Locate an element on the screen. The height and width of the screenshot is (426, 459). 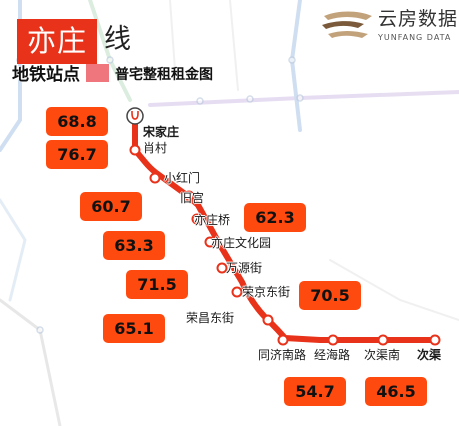
station-label-ciqunan: 次渠南 is located at coordinates (382, 355).